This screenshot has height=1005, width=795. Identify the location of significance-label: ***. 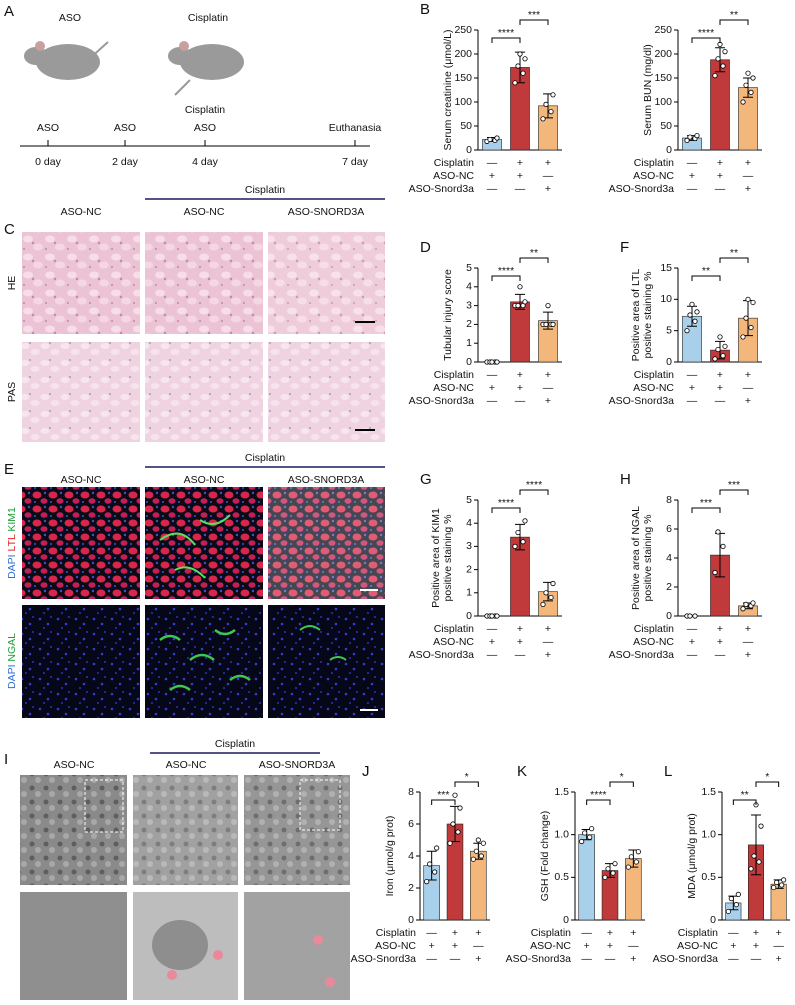
(706, 503).